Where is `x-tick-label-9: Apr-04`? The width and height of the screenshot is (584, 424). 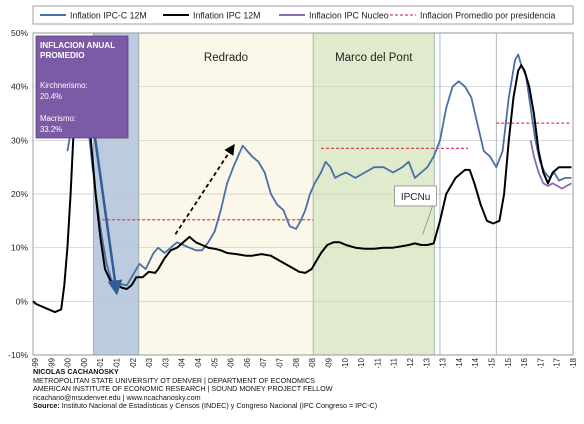
x-tick-label-9: Apr-04 is located at coordinates (182, 362).